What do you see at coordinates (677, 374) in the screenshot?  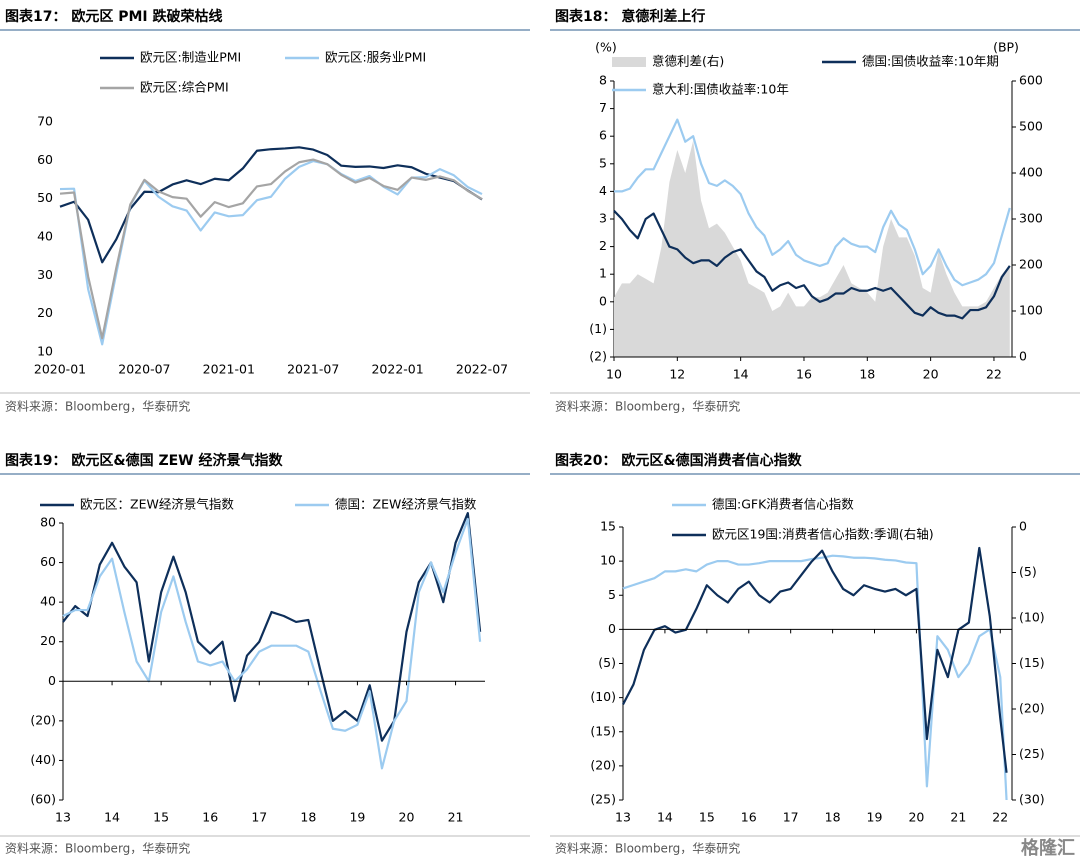 I see `x-tick-label: 12` at bounding box center [677, 374].